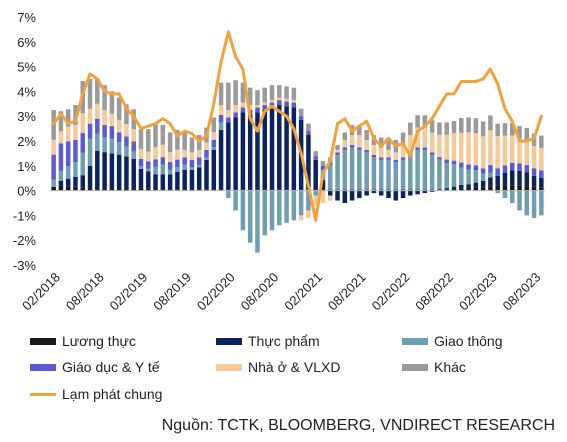 This screenshot has height=442, width=567. What do you see at coordinates (26, 116) in the screenshot?
I see `y-tick-label: 3%` at bounding box center [26, 116].